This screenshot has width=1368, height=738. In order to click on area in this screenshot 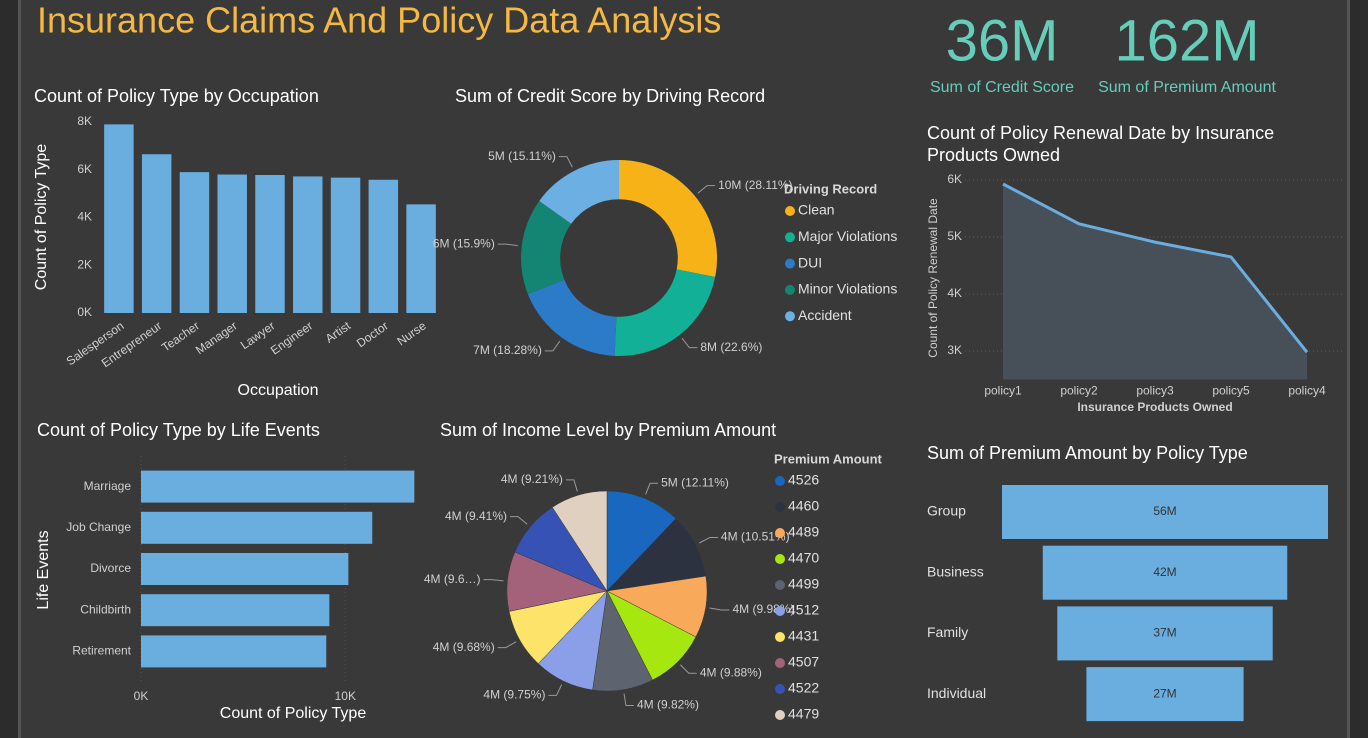, I will do `click(1155, 281)`.